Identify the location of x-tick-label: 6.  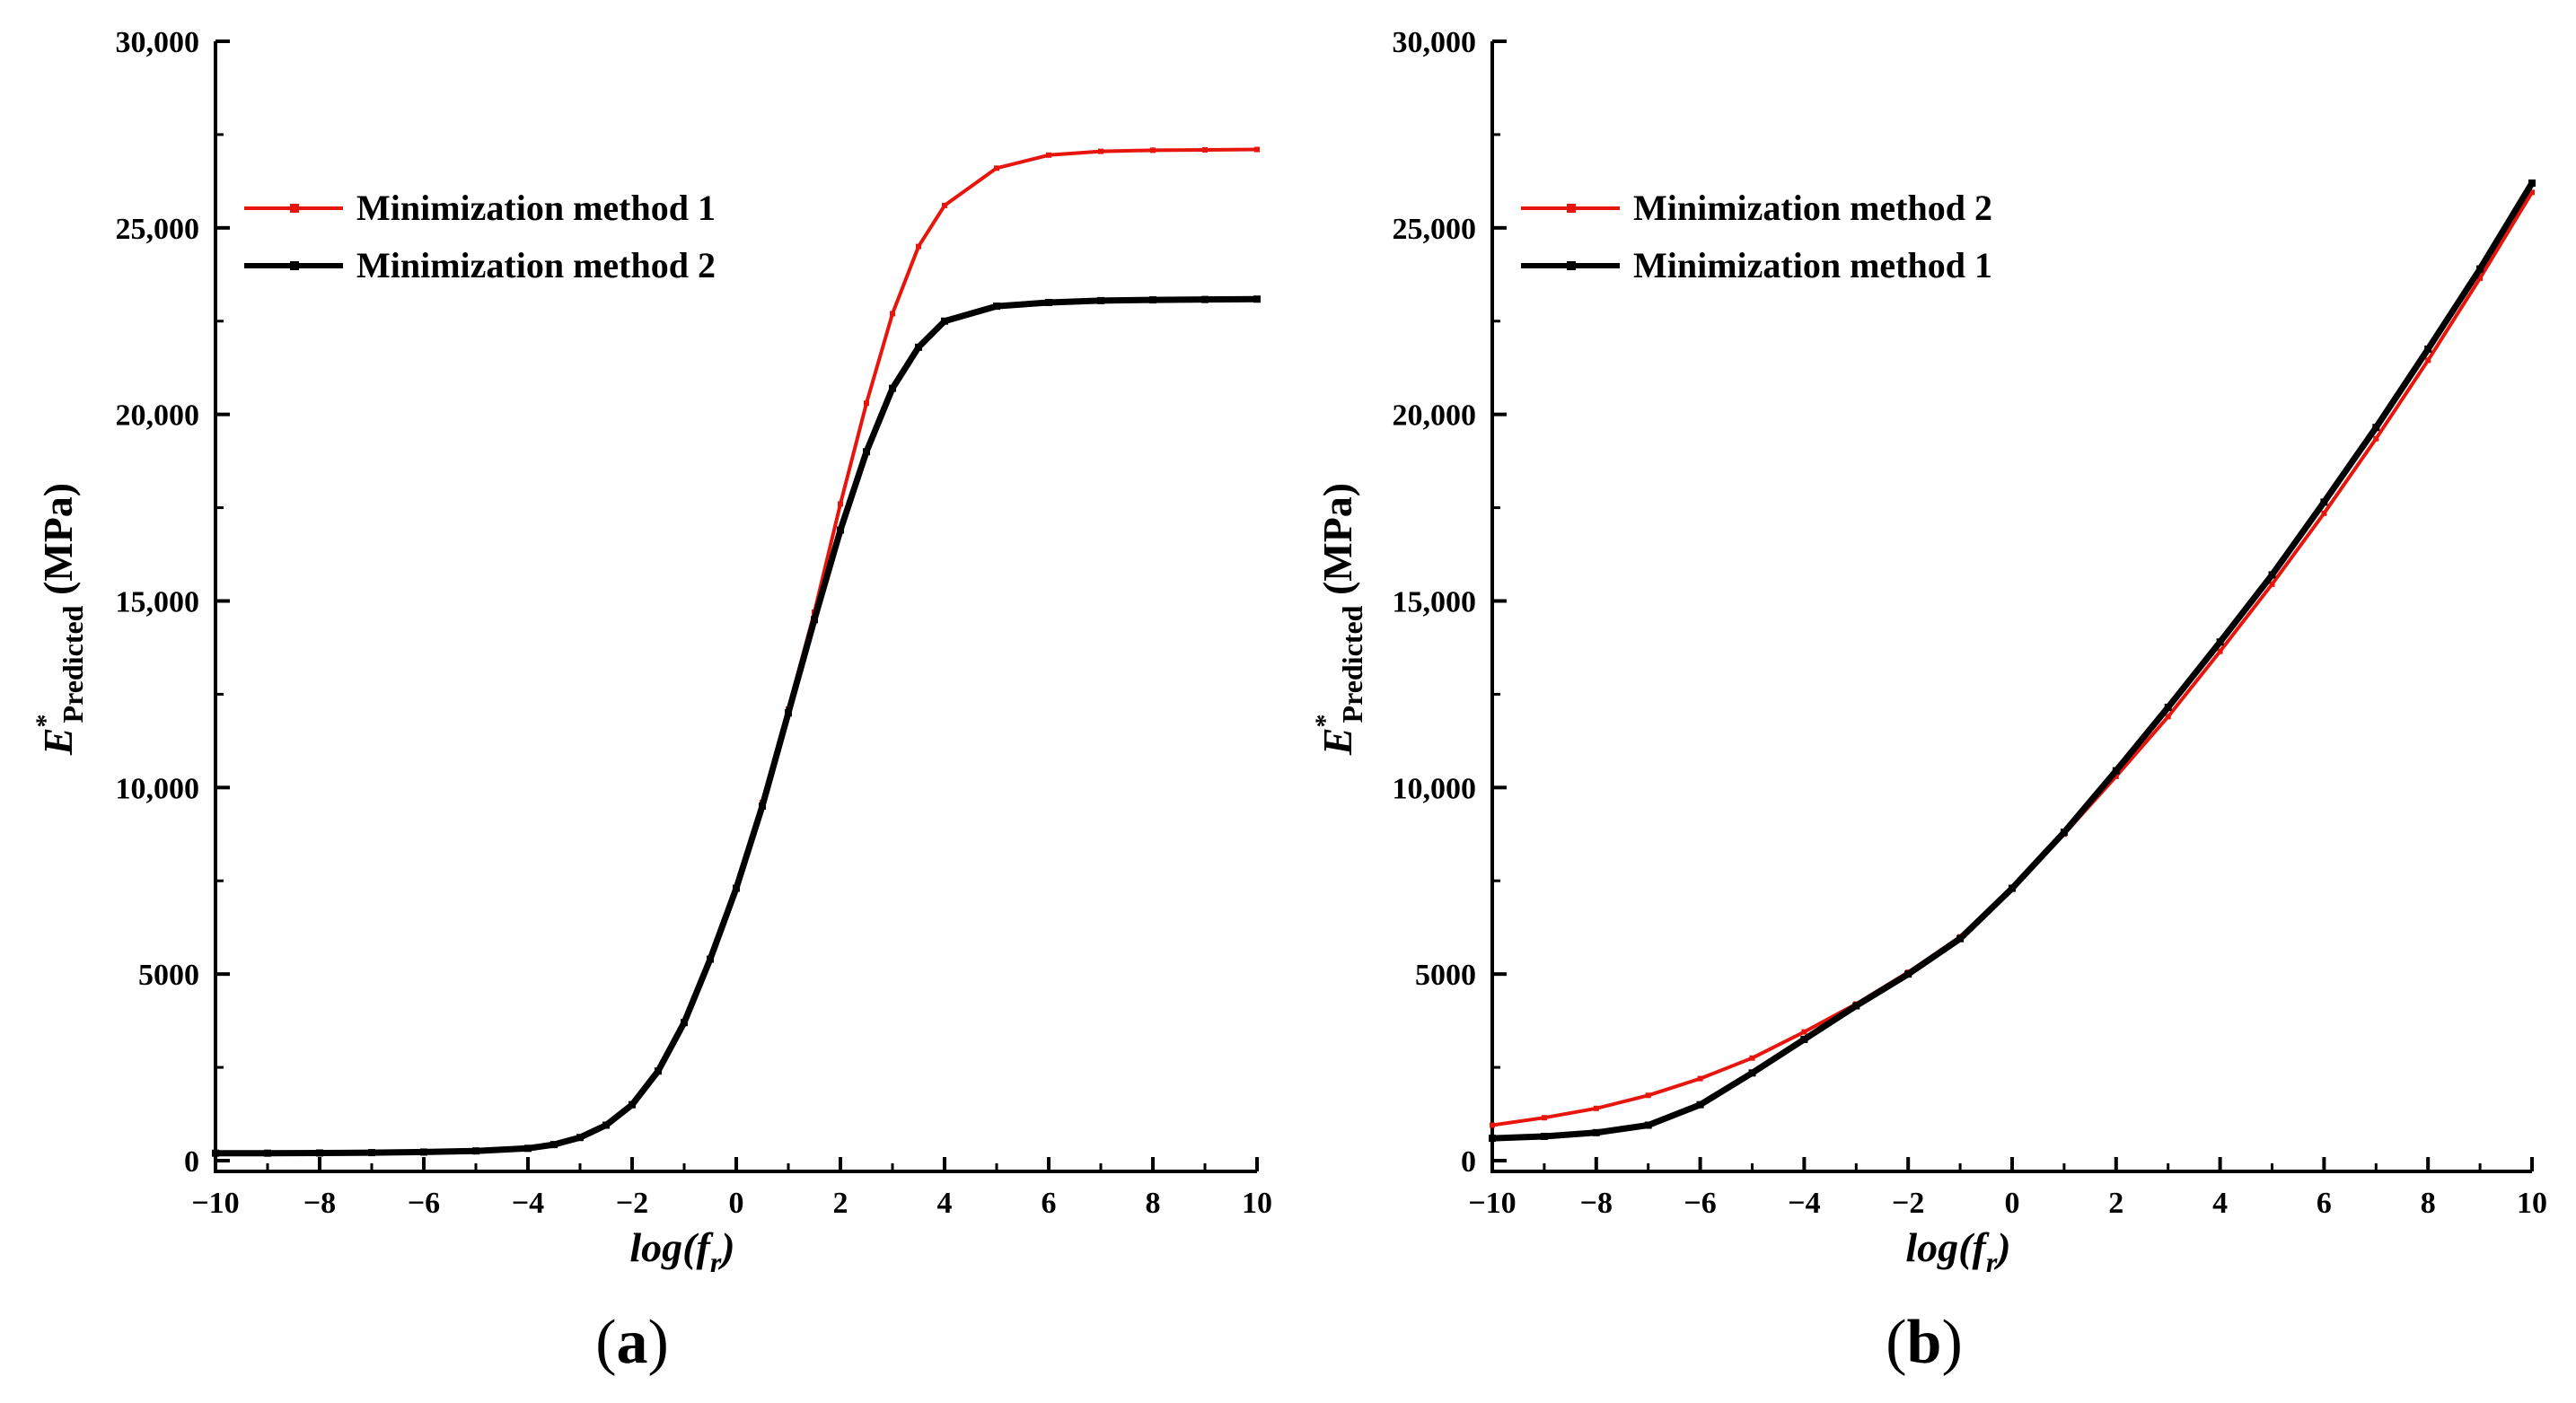
(2324, 1203).